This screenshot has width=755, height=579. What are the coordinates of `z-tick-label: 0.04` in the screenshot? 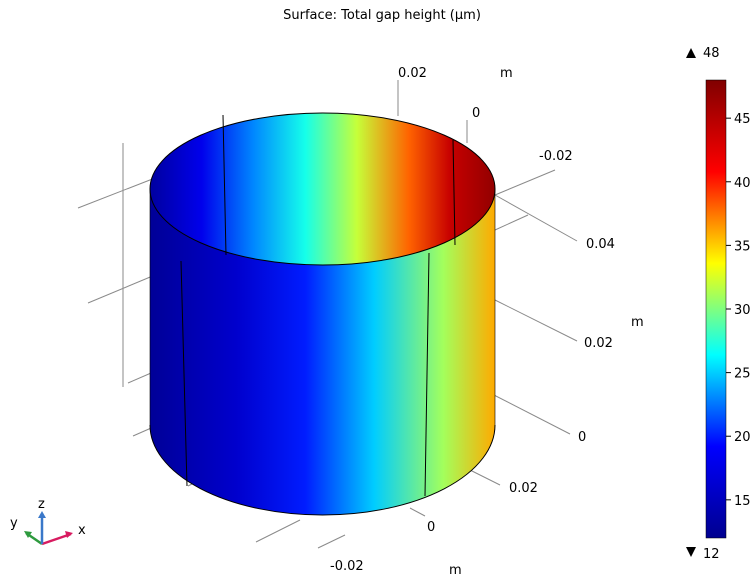 It's located at (600, 244).